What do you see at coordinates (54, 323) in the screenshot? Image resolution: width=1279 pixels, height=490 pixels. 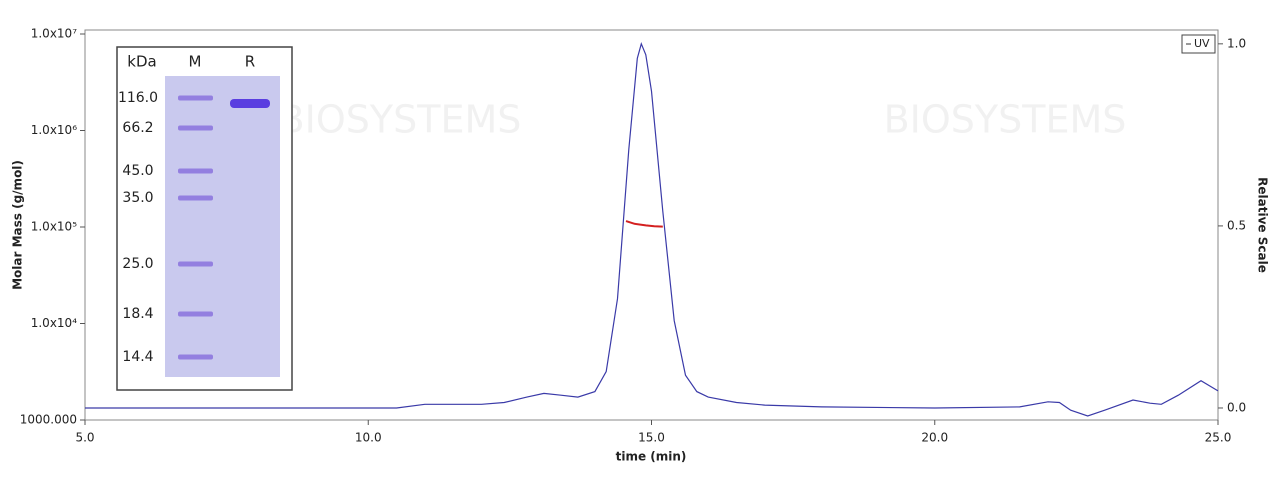 I see `y-tick-label: 1.0x10⁴` at bounding box center [54, 323].